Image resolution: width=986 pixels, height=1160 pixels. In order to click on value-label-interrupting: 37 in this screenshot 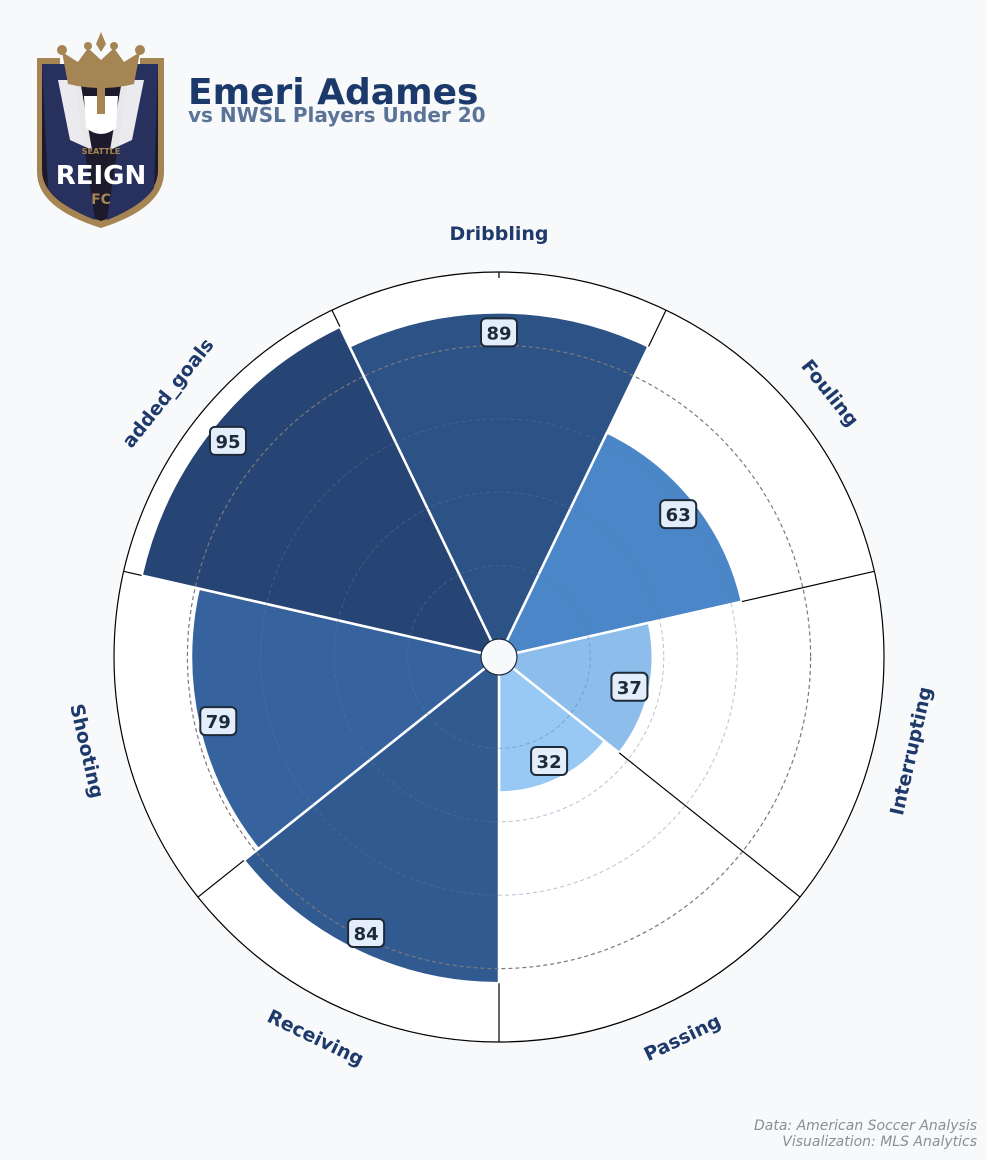, I will do `click(629, 688)`.